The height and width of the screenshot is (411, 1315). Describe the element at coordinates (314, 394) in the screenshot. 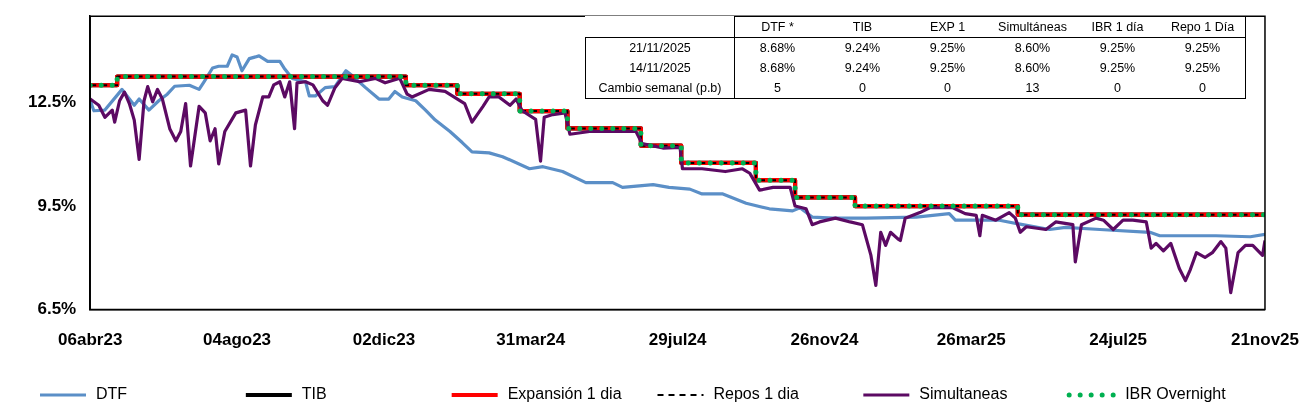

I see `legend-label: TIB` at that location.